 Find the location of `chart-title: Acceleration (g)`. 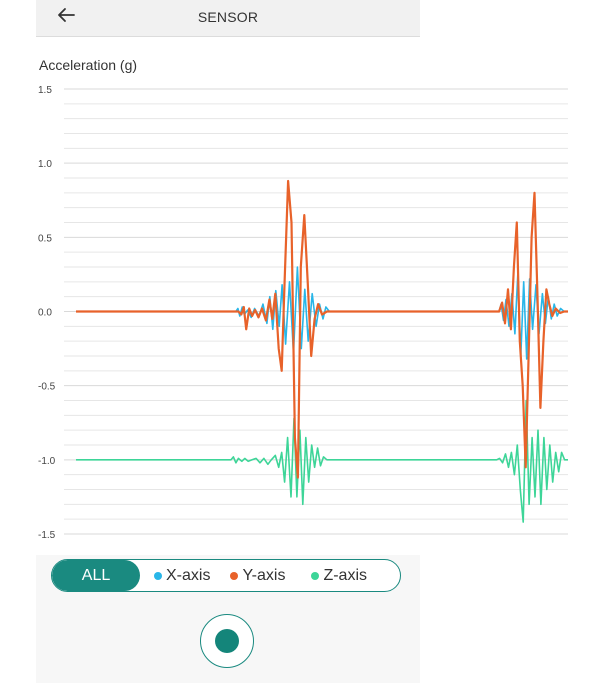

chart-title: Acceleration (g) is located at coordinates (88, 65).